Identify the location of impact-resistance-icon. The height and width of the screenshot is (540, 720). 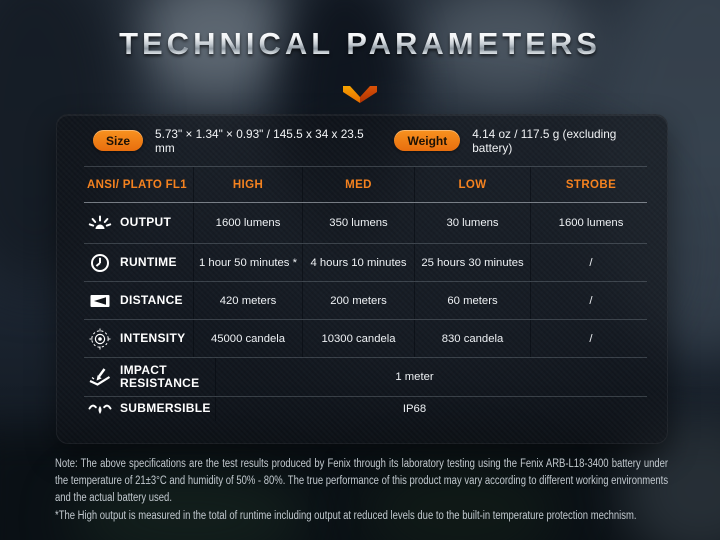
(100, 377).